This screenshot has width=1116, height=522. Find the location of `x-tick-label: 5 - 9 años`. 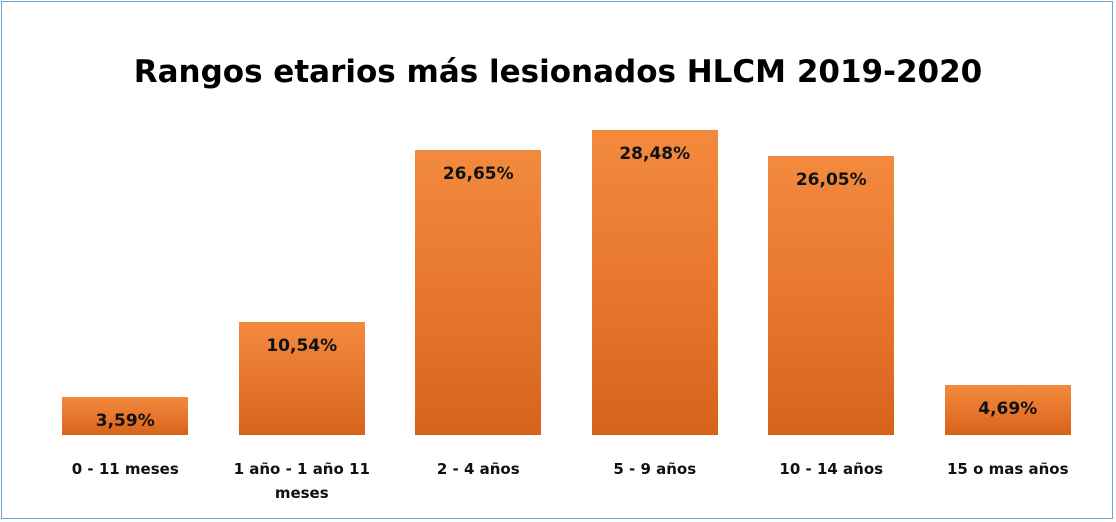

x-tick-label: 5 - 9 años is located at coordinates (655, 469).